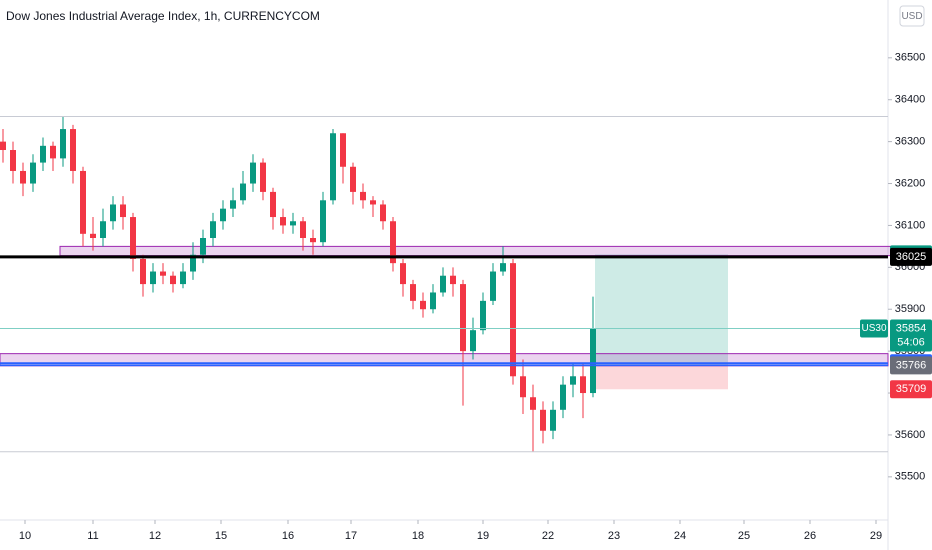 The width and height of the screenshot is (932, 550). I want to click on price-label: 36025, so click(911, 257).